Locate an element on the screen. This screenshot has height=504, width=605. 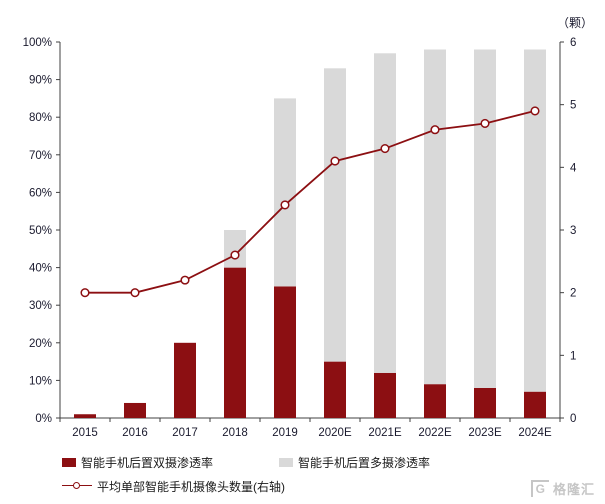
bar-series0-2023E is located at coordinates (485, 402).